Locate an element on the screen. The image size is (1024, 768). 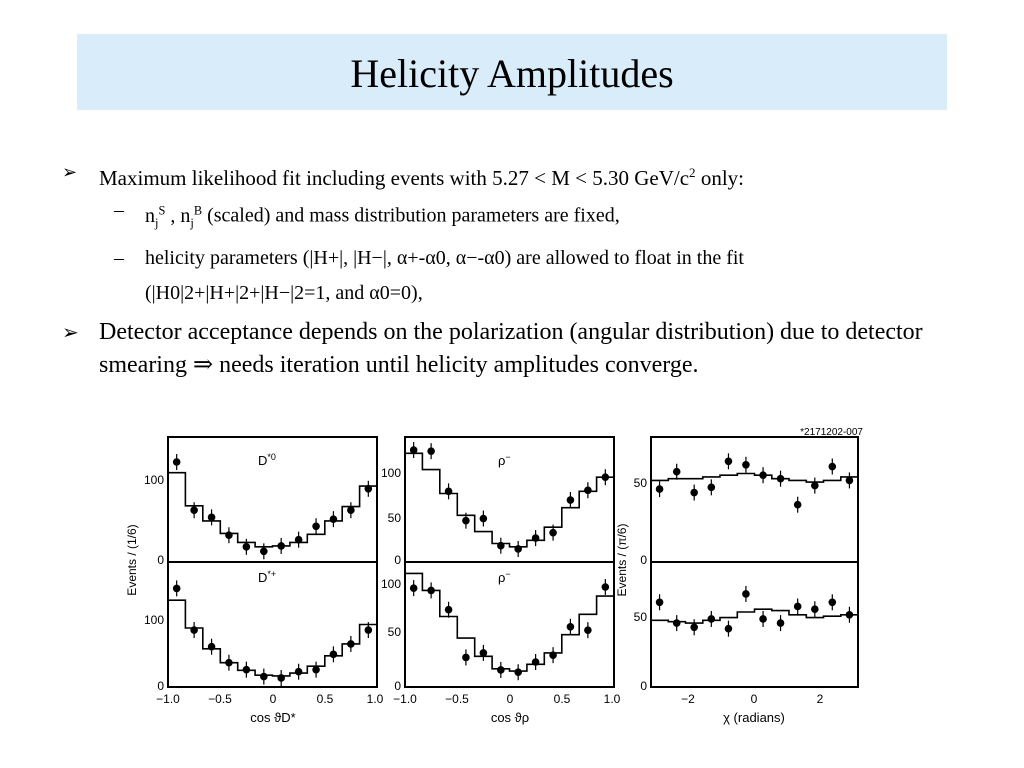
frame-rho-bottom is located at coordinates (509, 624).